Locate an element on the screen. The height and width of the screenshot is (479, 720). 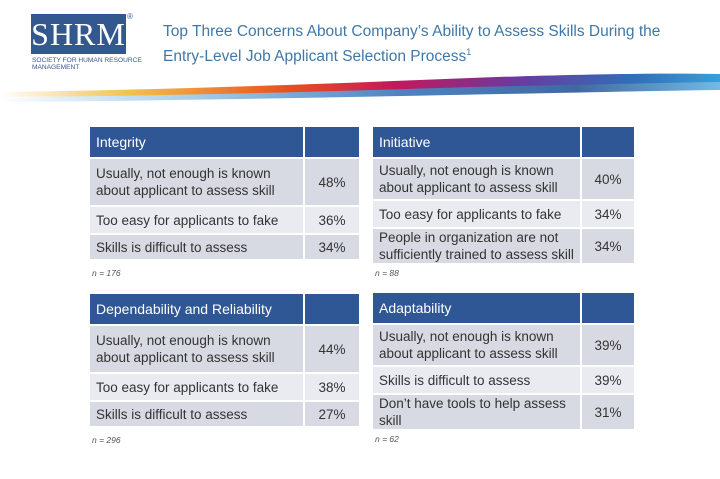
table-heading: Integrity is located at coordinates (197, 143).